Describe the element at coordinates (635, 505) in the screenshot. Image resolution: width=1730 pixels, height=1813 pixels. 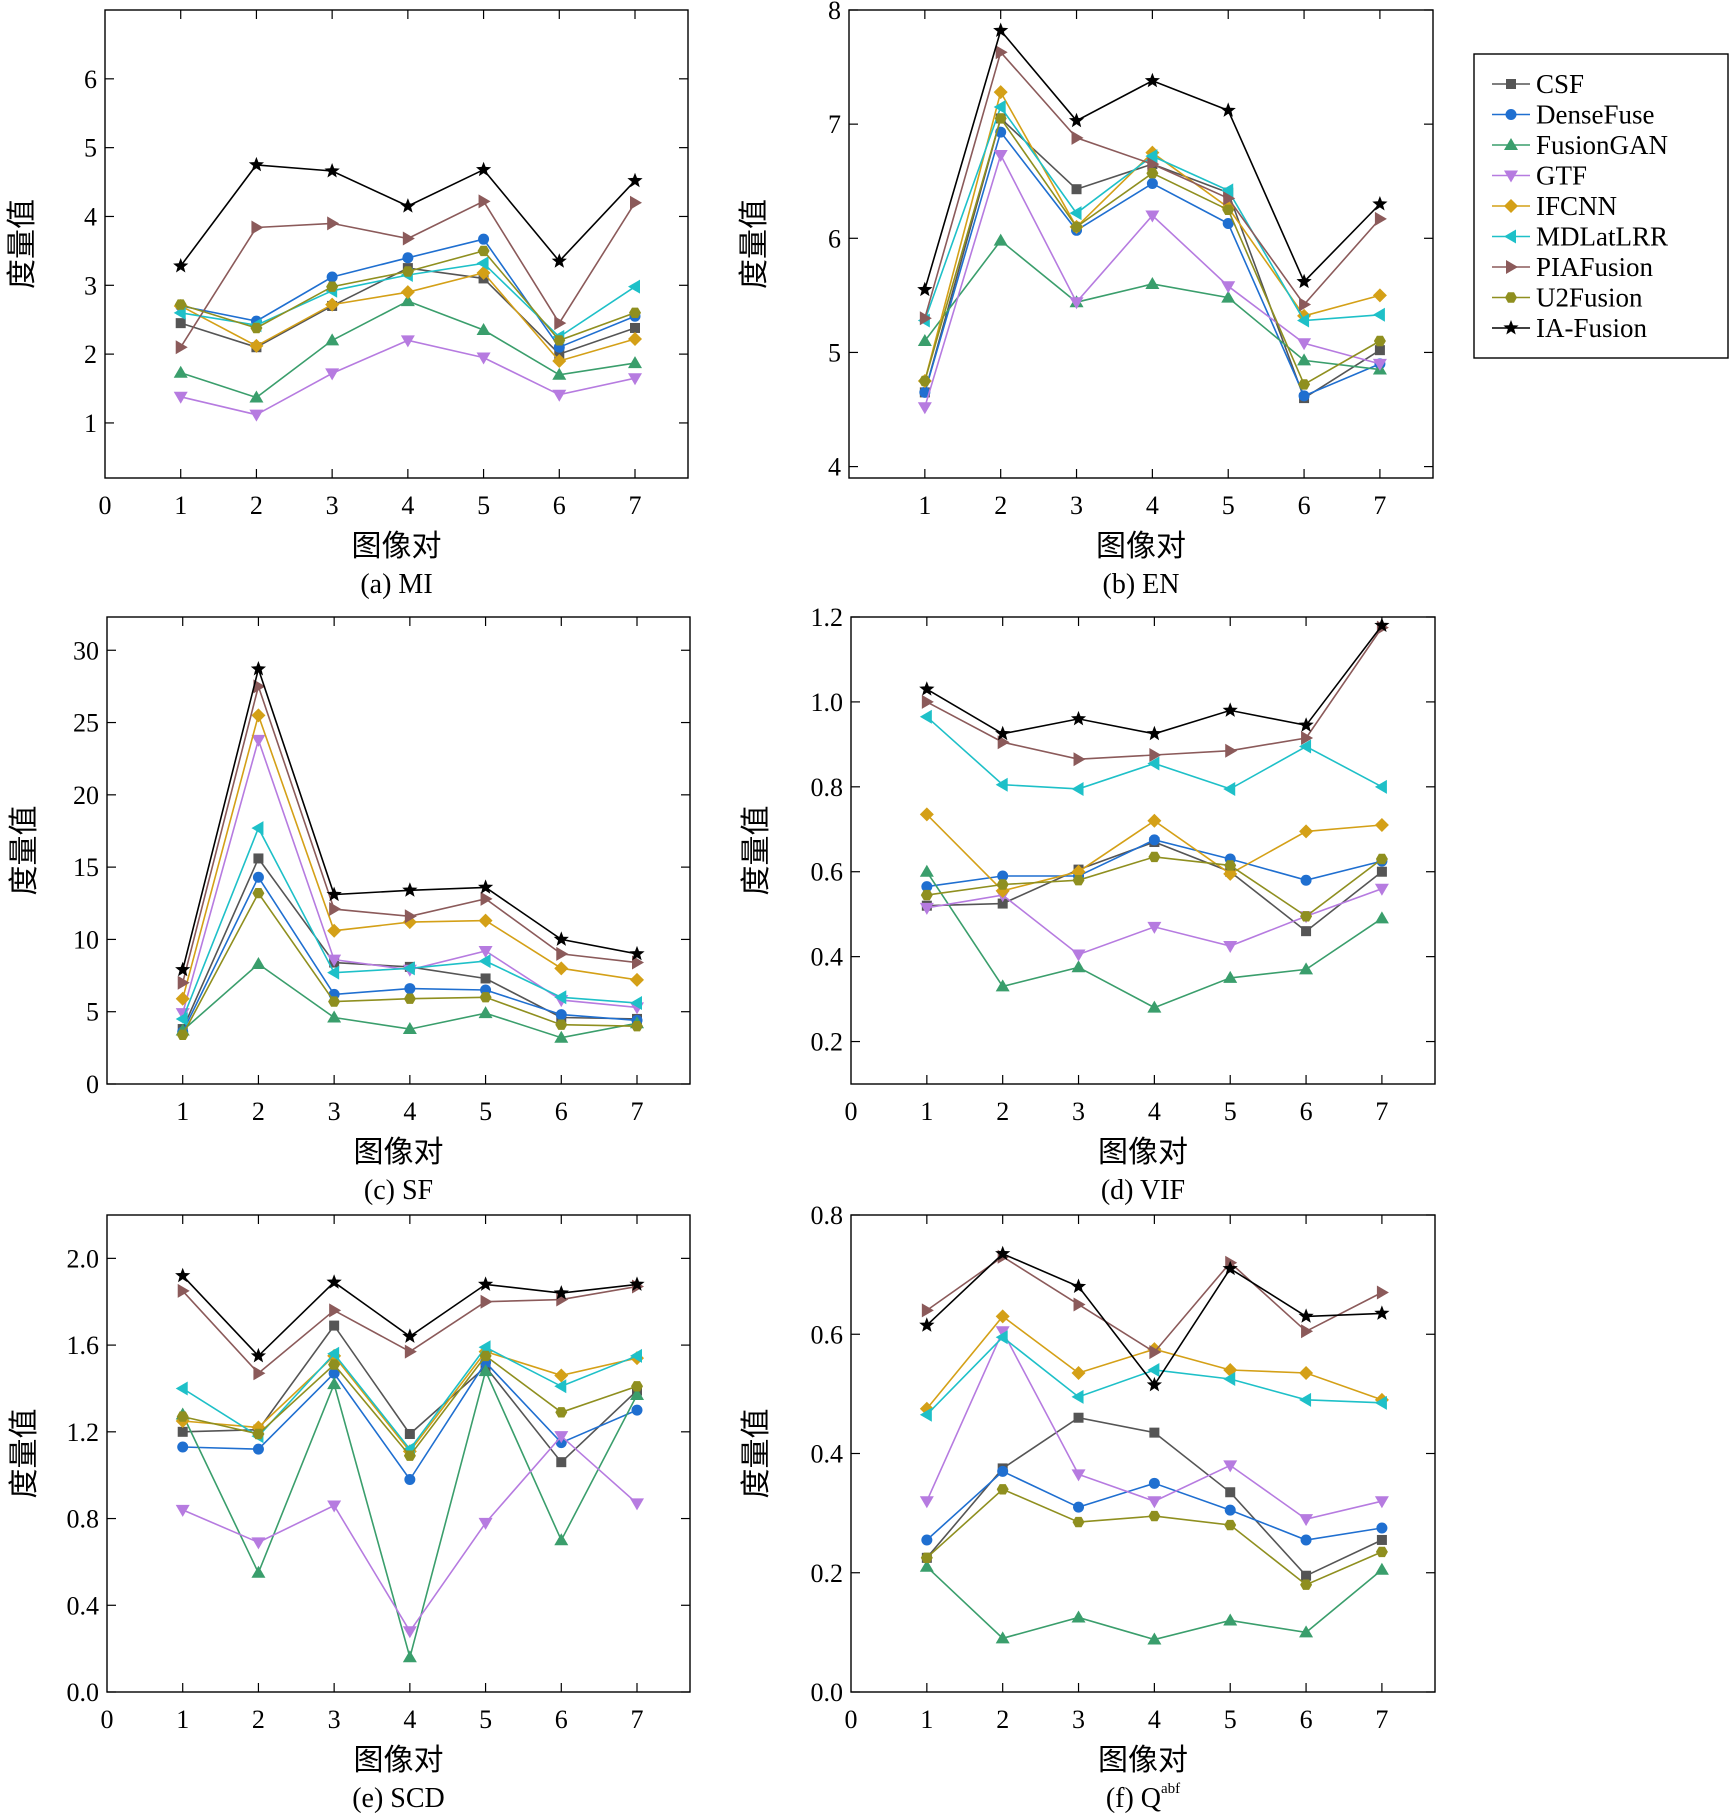
I see `x-tick-label: 7` at that location.